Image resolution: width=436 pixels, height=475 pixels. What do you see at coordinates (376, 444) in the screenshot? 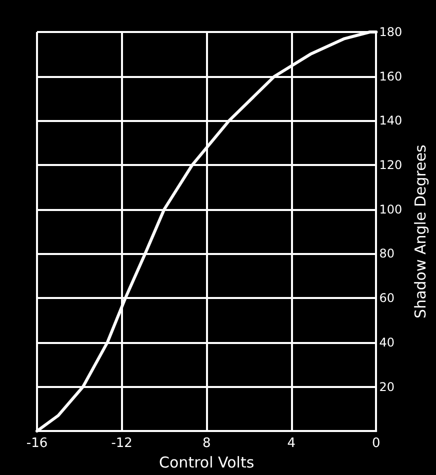
I see `x-tick-label: 0` at bounding box center [376, 444].